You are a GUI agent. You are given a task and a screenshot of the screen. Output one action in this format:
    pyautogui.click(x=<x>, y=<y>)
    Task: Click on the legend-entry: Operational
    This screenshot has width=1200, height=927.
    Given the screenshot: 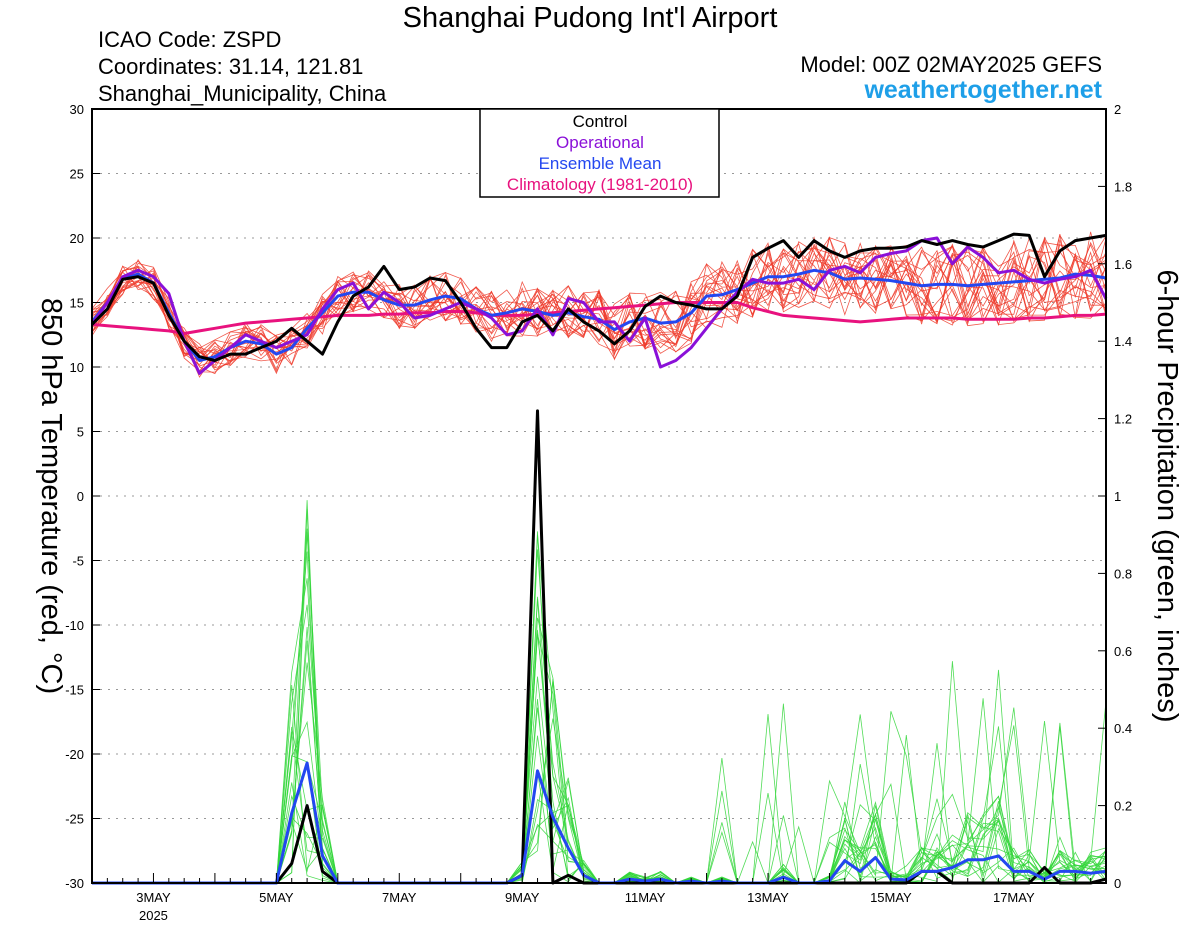 What is the action you would take?
    pyautogui.click(x=600, y=142)
    